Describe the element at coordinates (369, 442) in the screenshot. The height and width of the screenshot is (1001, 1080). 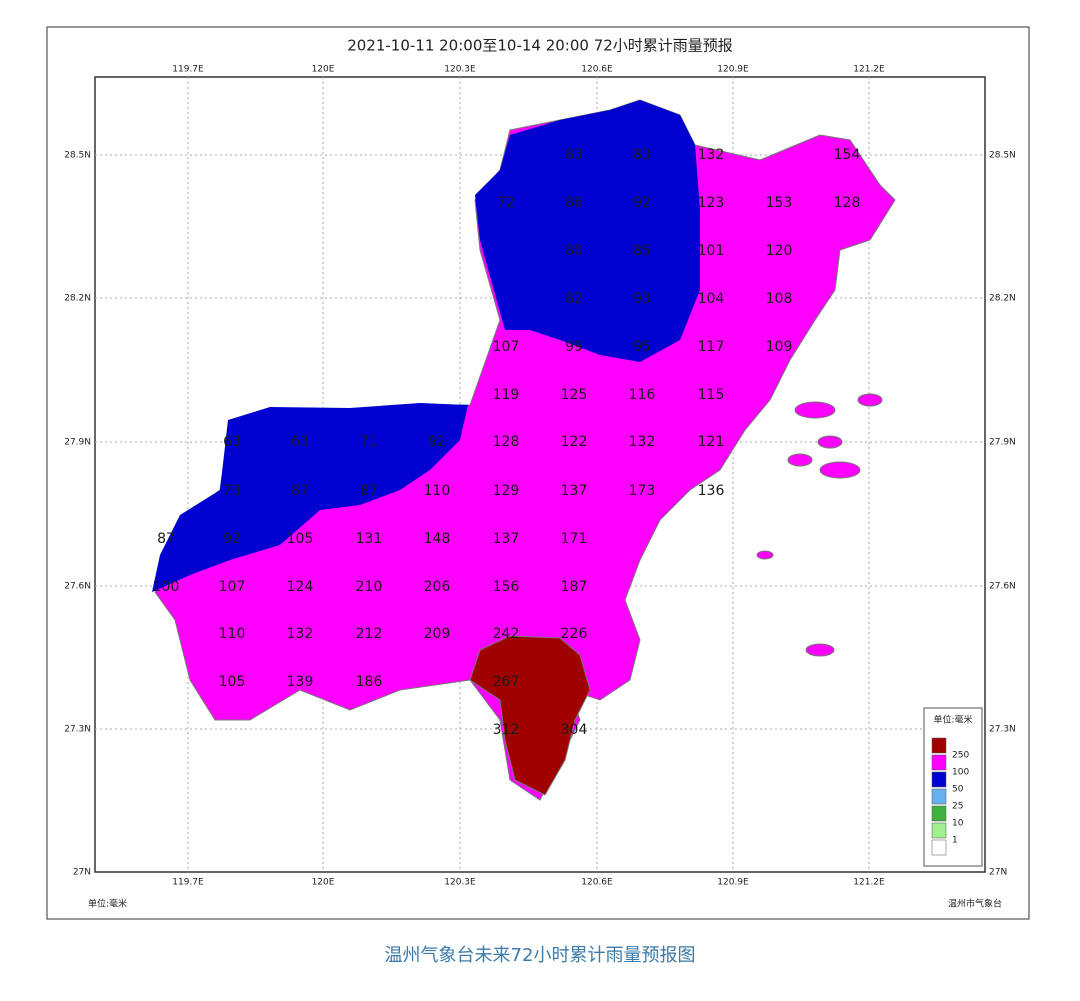
I see `station-value: 71` at that location.